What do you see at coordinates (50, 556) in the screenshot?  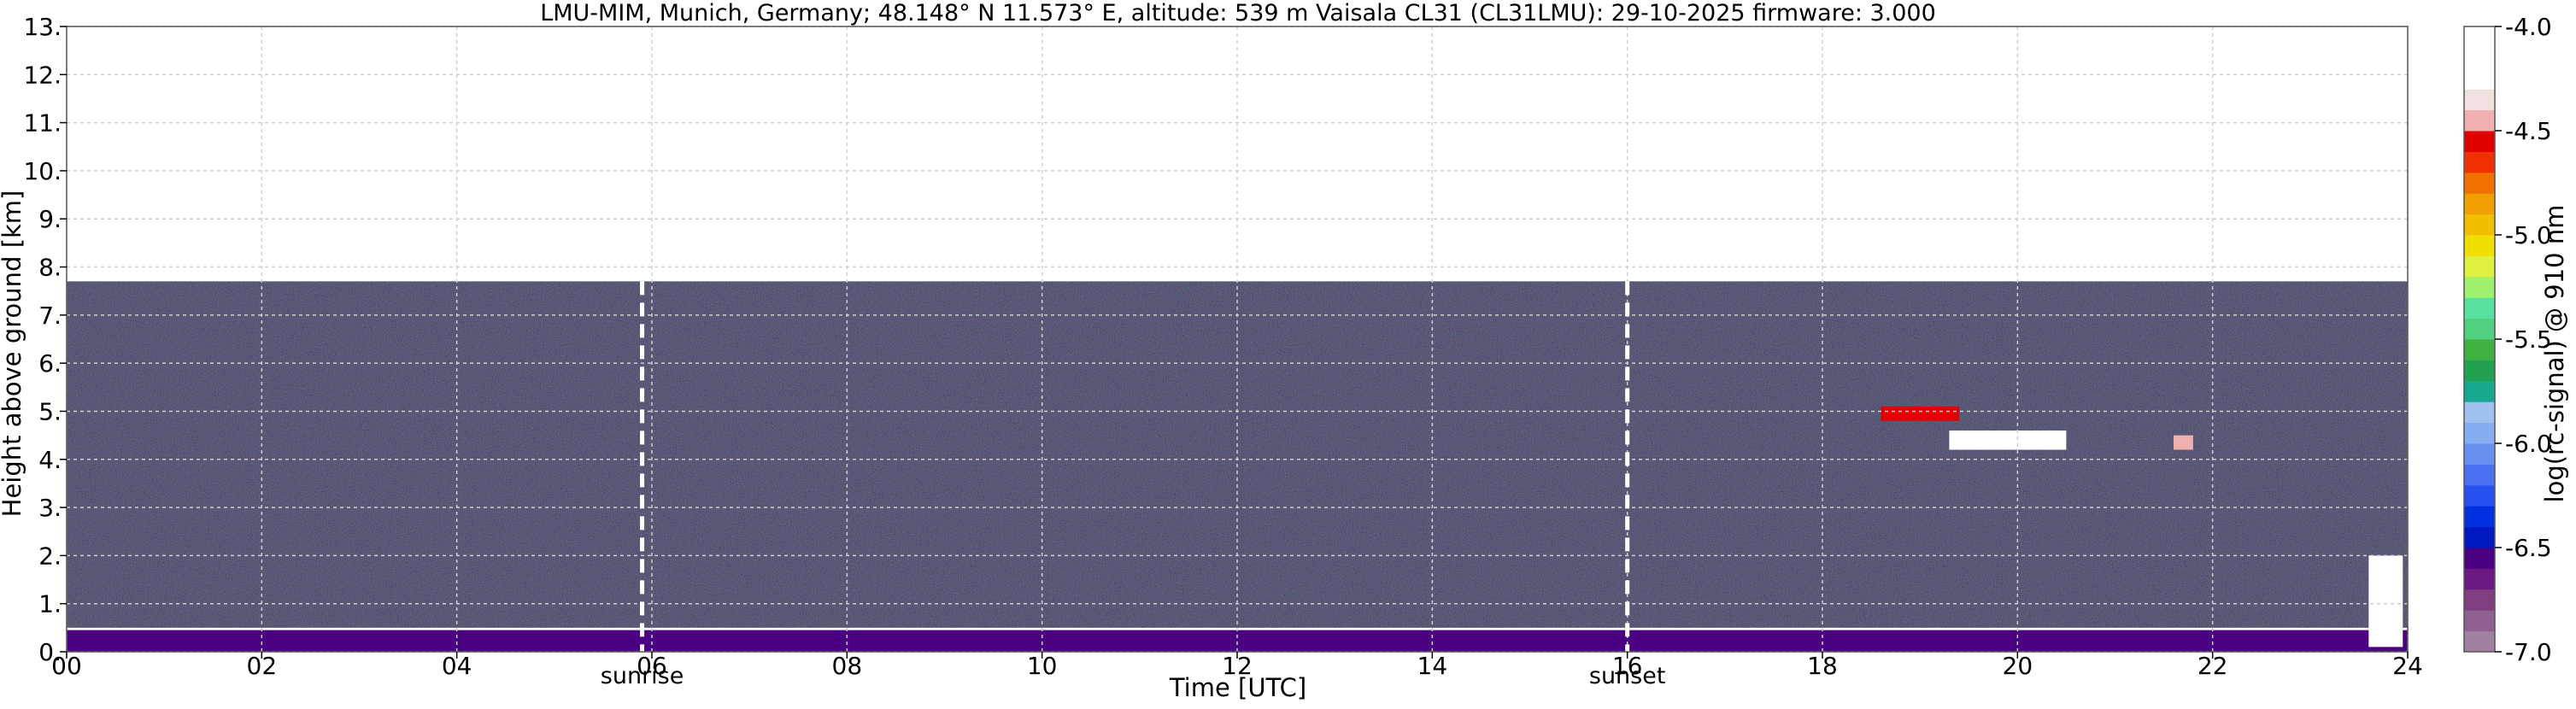 I see `y-tick-label: 2.` at bounding box center [50, 556].